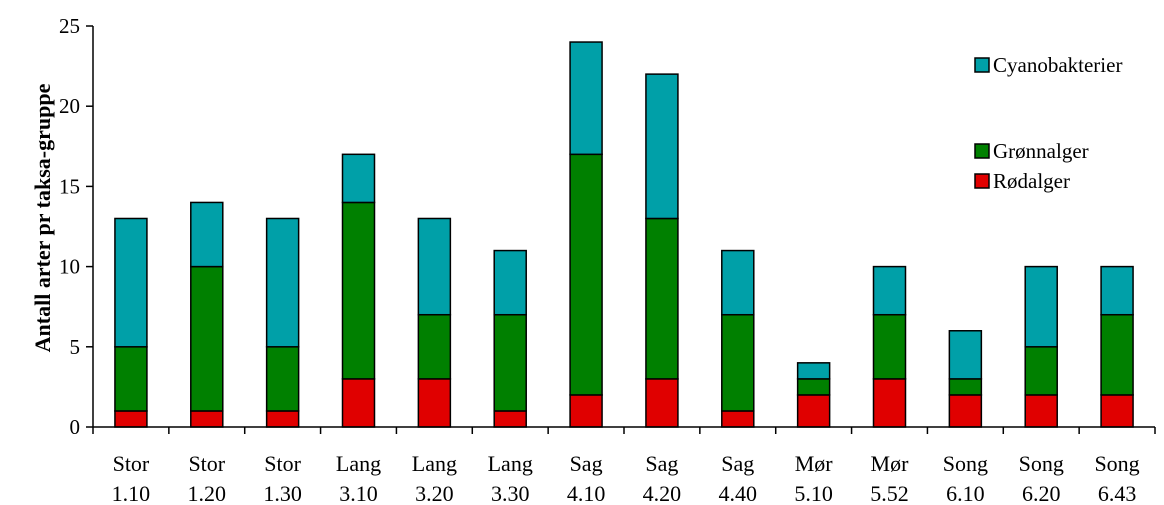  I want to click on y-tick-label: 0, so click(75, 427).